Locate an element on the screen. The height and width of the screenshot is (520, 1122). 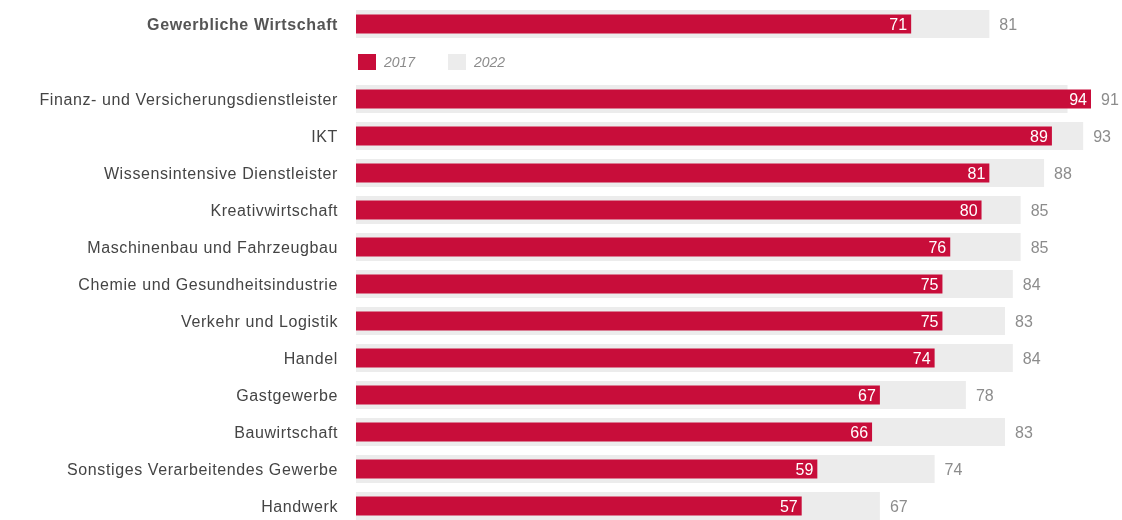
data-label: 94 is located at coordinates (1078, 99).